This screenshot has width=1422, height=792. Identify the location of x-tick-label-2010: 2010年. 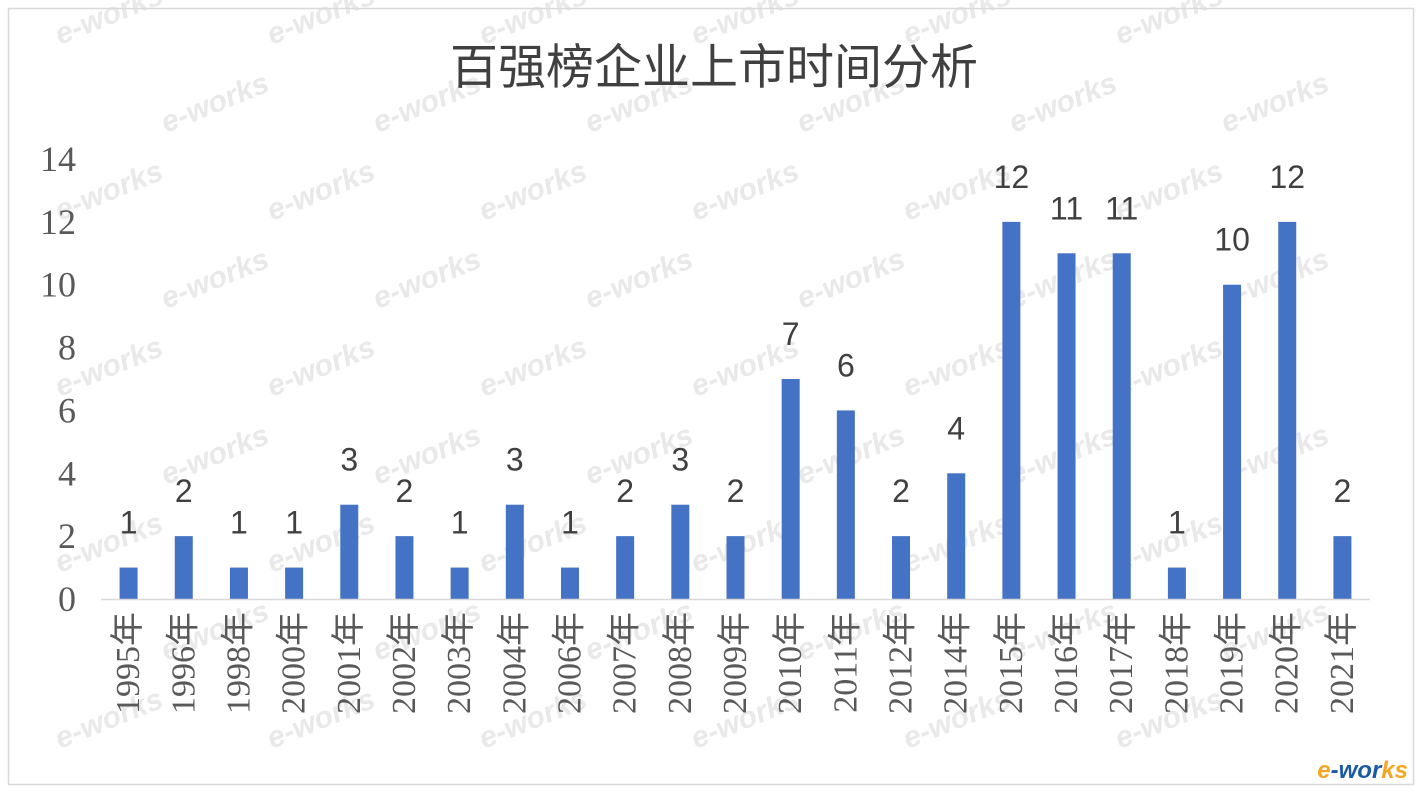
(790, 663).